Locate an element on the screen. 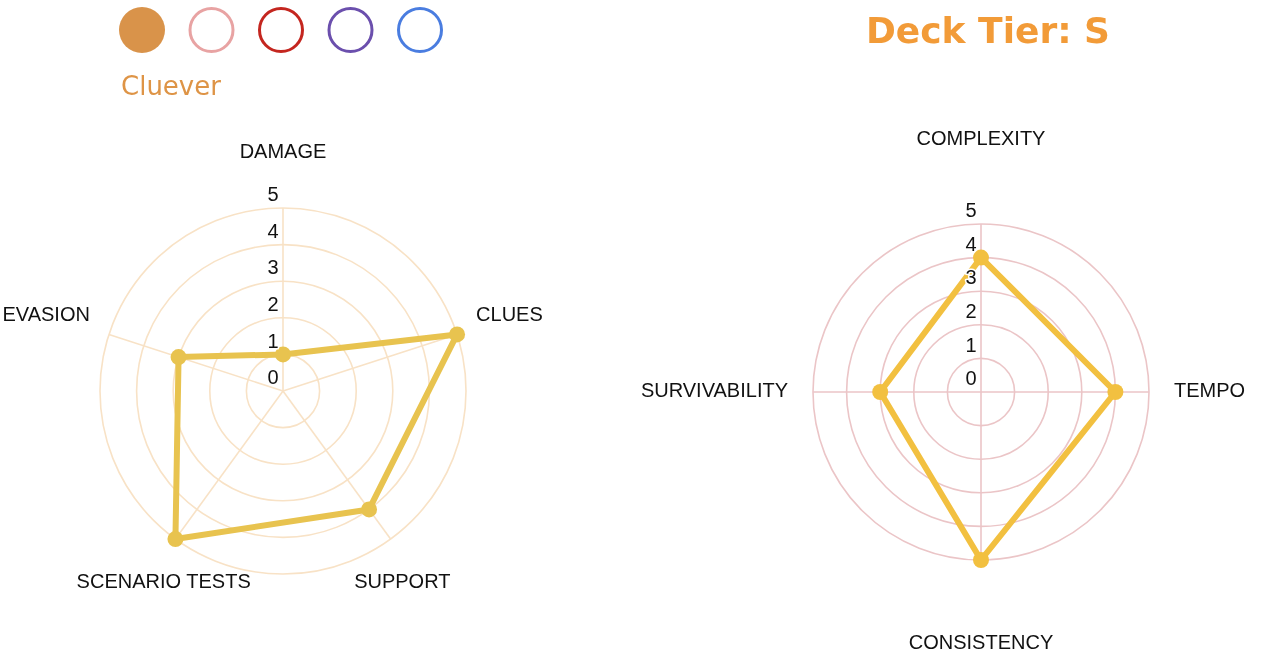 This screenshot has height=656, width=1280. chart-title: Deck Tier: S is located at coordinates (988, 30).